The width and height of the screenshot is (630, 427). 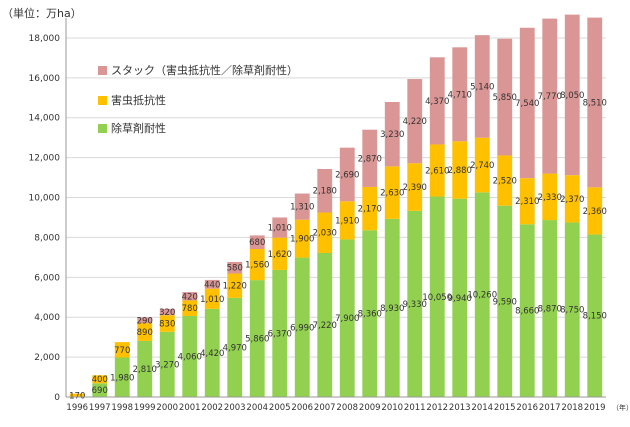 What do you see at coordinates (572, 408) in the screenshot?
I see `x-tick-label: 2018` at bounding box center [572, 408].